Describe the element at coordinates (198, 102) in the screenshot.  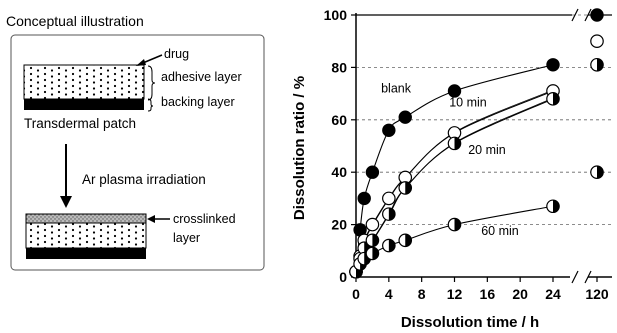
I see `label-backing-layer: backing layer` at that location.